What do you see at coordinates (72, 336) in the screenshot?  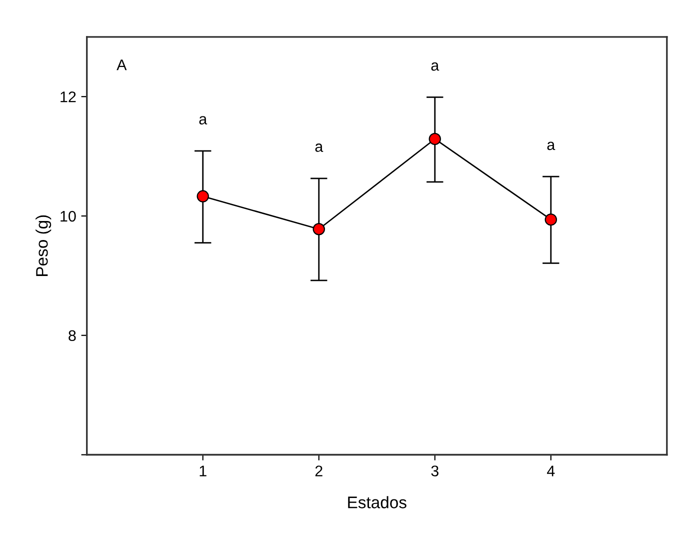 I see `y-tick-label: 8` at bounding box center [72, 336].